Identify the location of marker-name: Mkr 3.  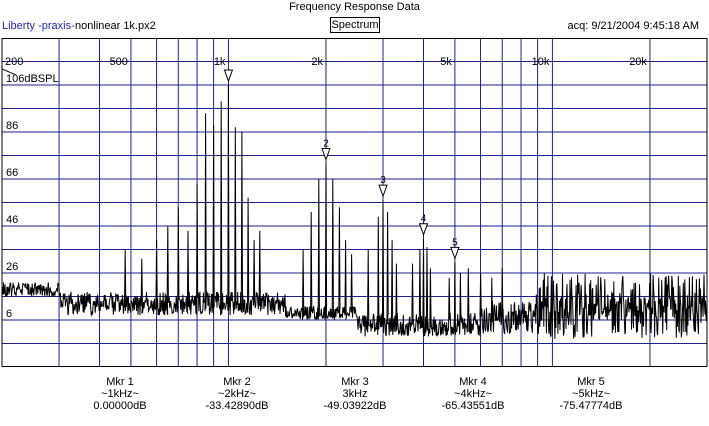
(355, 382).